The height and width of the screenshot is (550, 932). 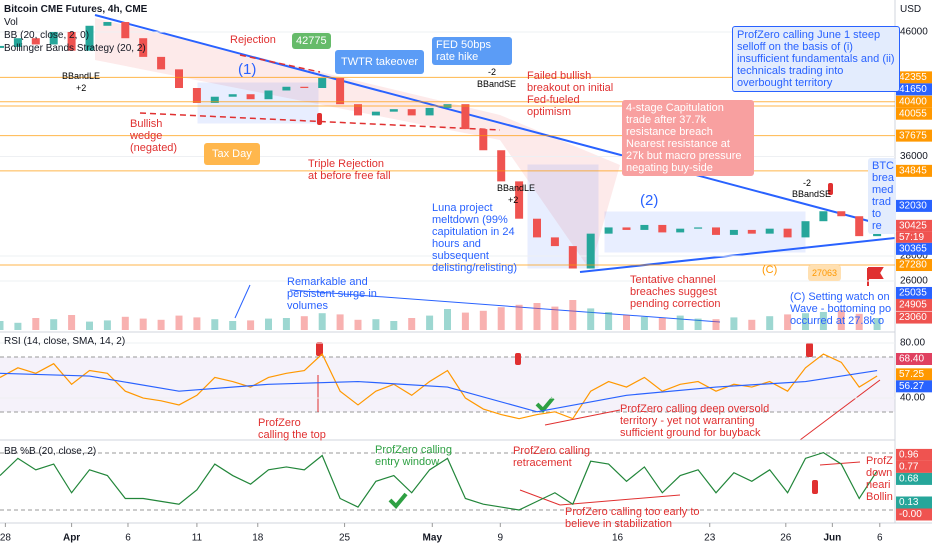 I want to click on y-tick-label: 36000, so click(x=914, y=156).